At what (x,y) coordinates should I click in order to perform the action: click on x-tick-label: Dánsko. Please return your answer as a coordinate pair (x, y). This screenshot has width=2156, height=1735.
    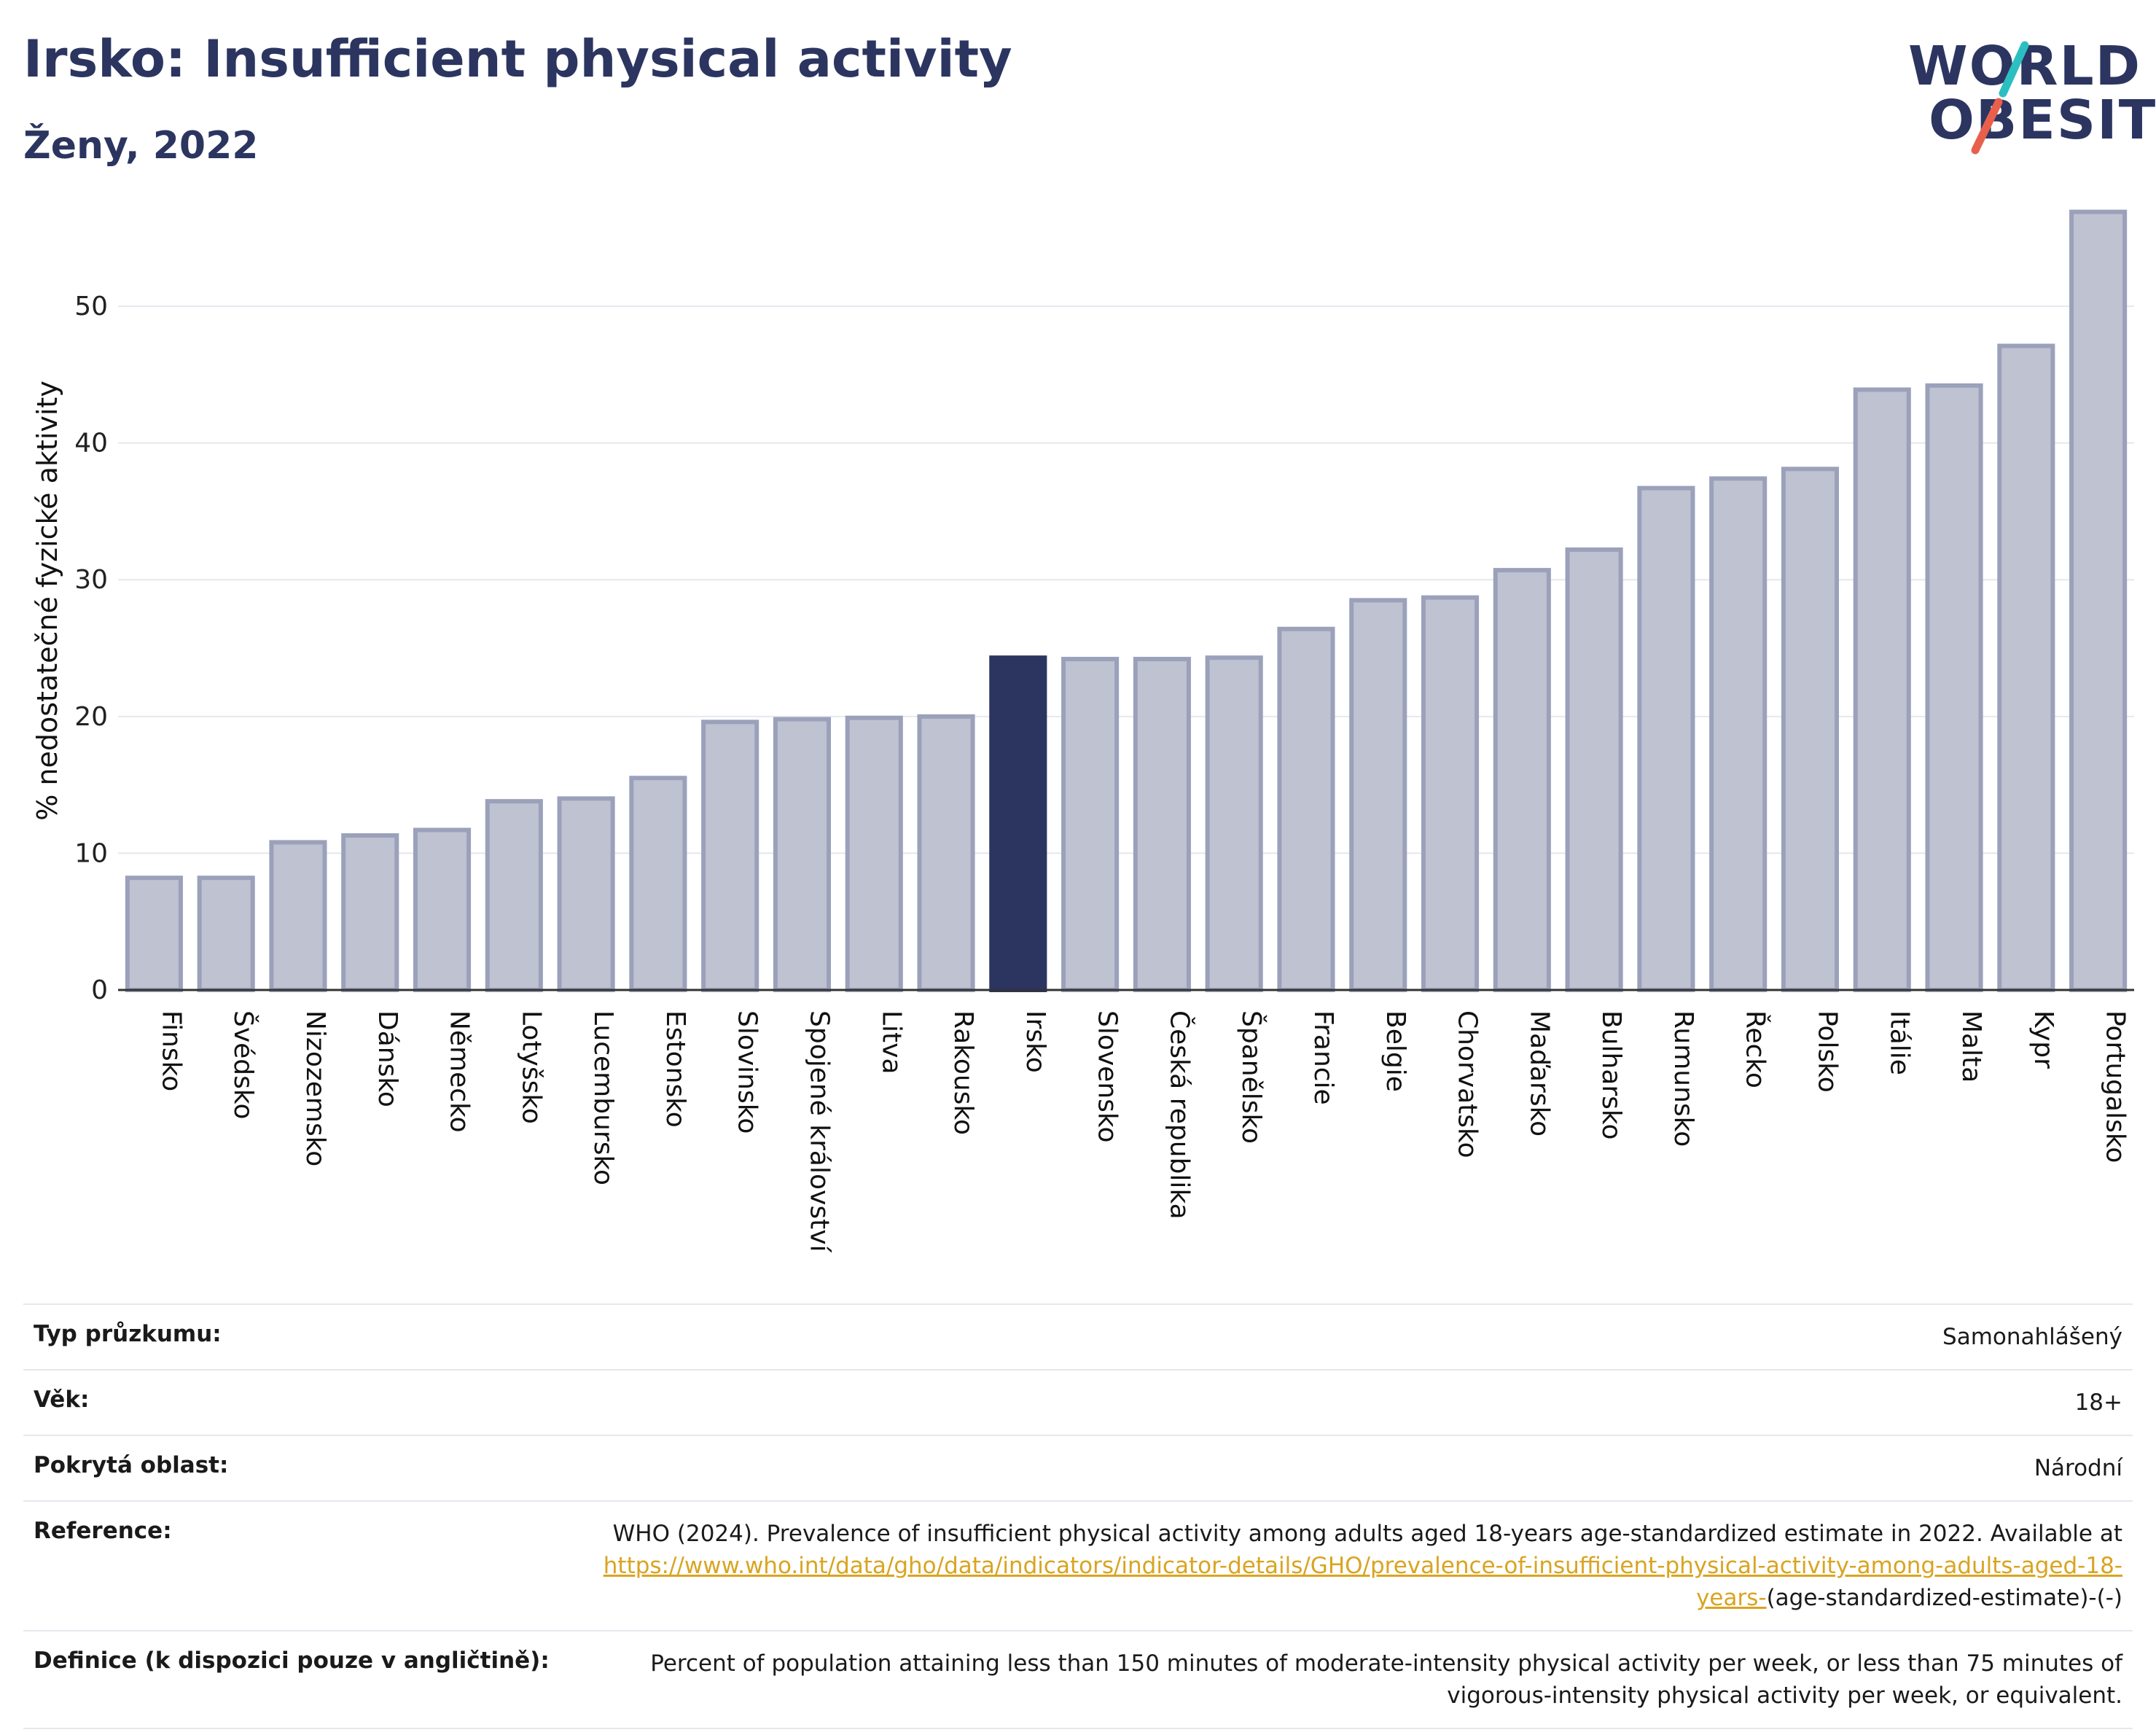
    Looking at the image, I should click on (387, 1058).